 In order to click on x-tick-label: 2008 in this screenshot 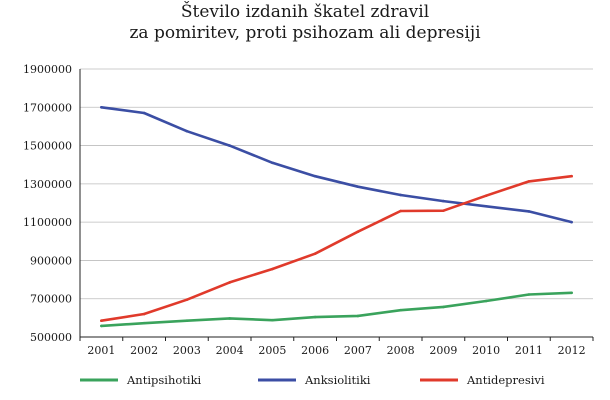, I will do `click(401, 350)`.